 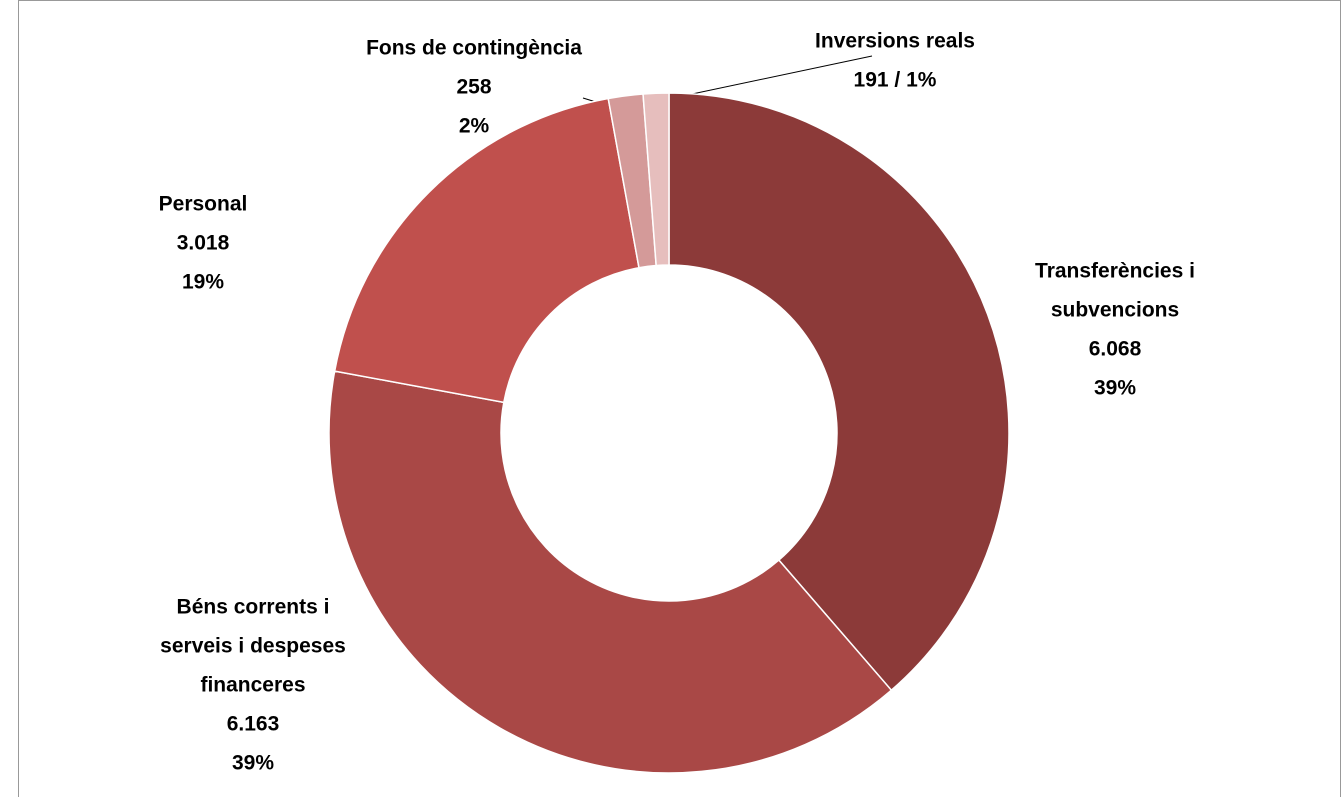 I want to click on slice-label: serveis i despeses, so click(x=253, y=646).